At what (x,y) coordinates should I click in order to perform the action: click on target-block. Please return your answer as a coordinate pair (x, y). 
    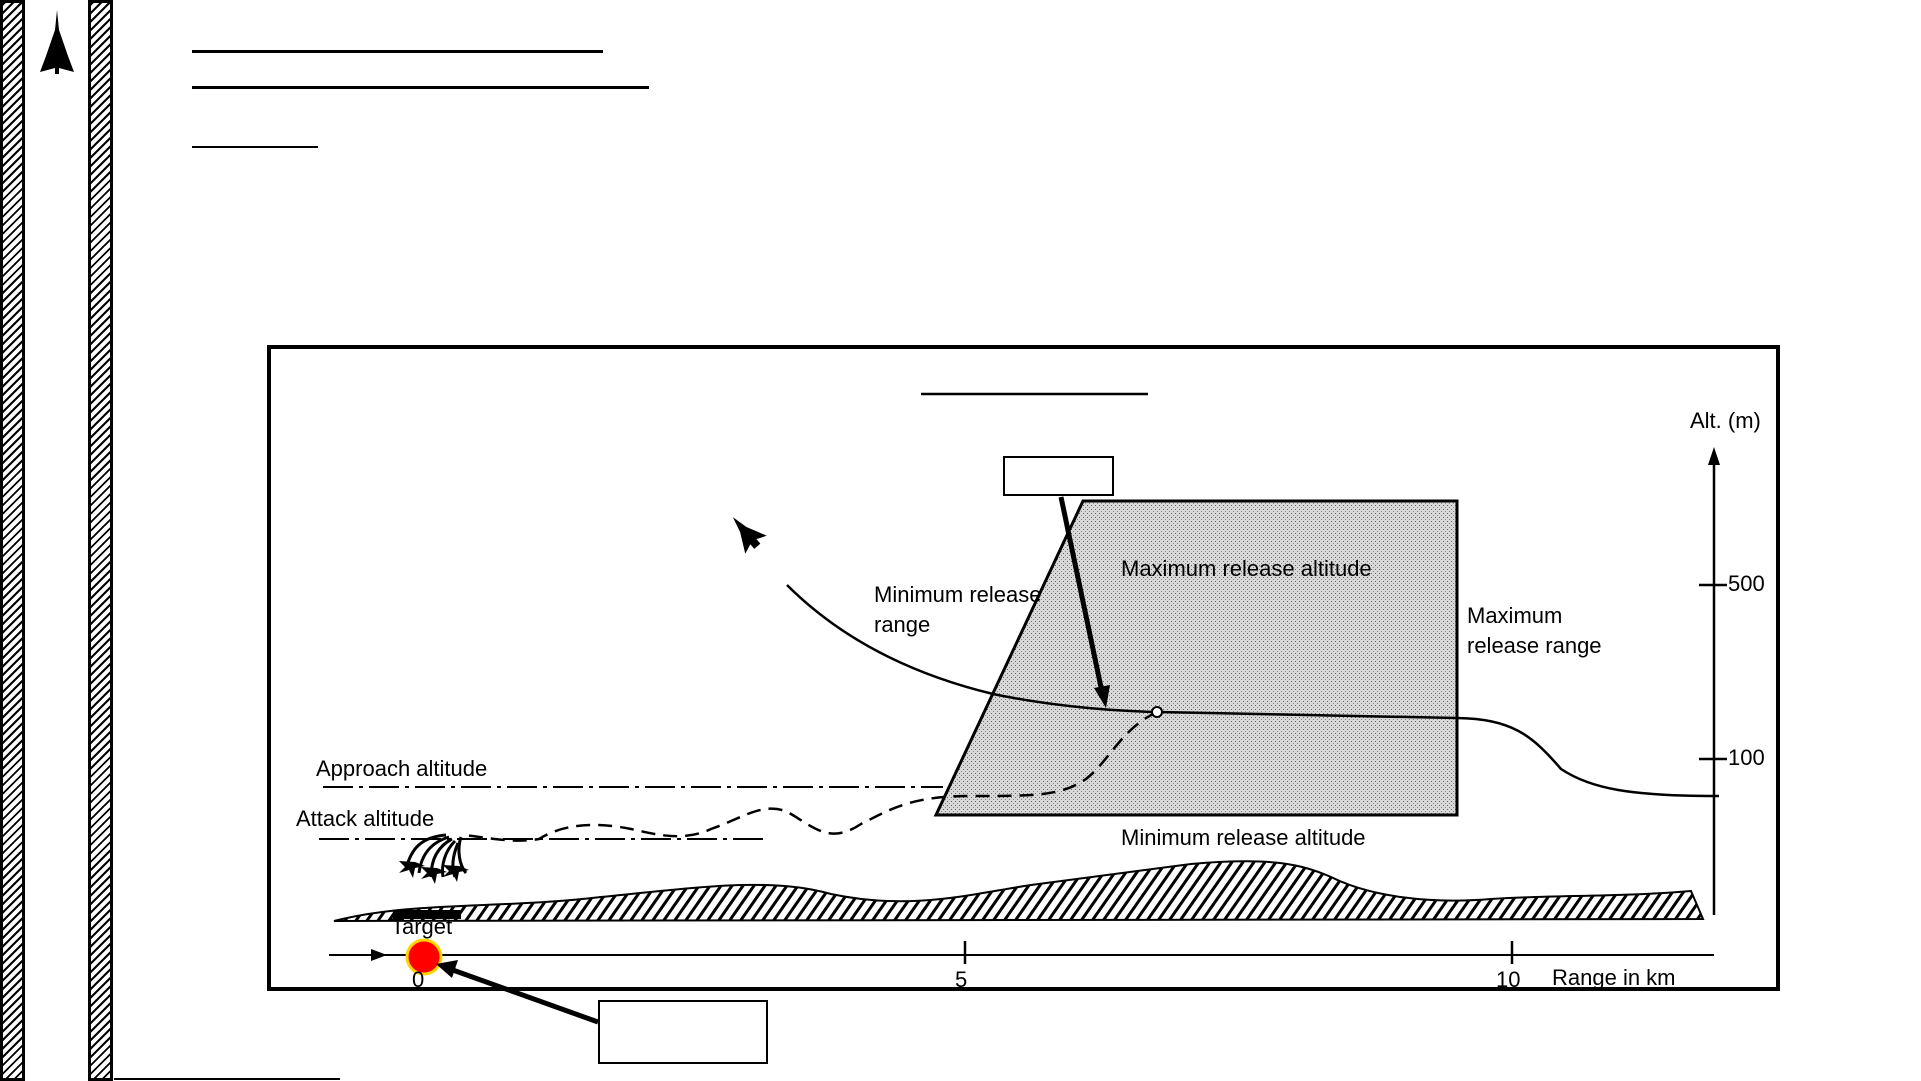
    Looking at the image, I should click on (427, 914).